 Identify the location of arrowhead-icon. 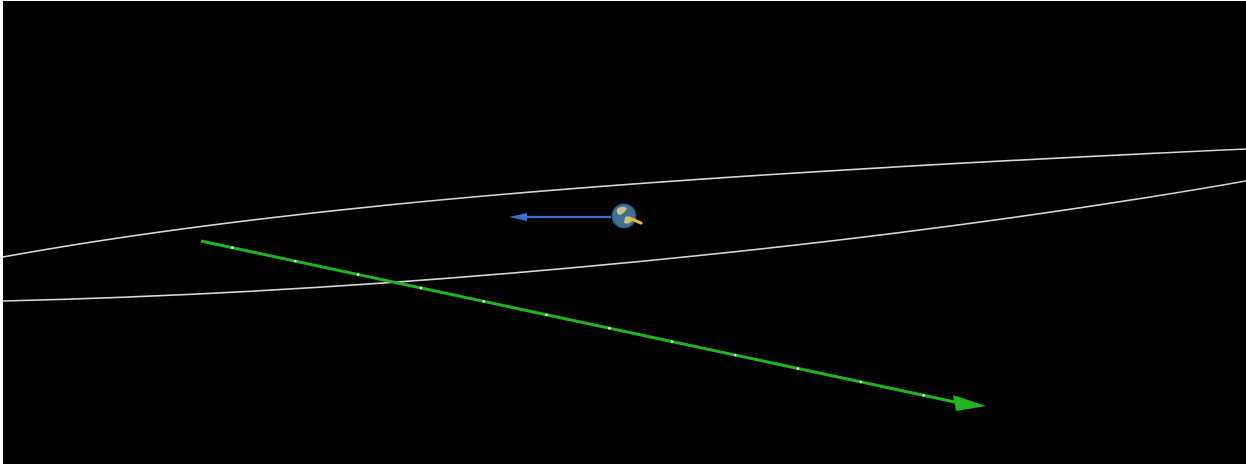
(969, 403).